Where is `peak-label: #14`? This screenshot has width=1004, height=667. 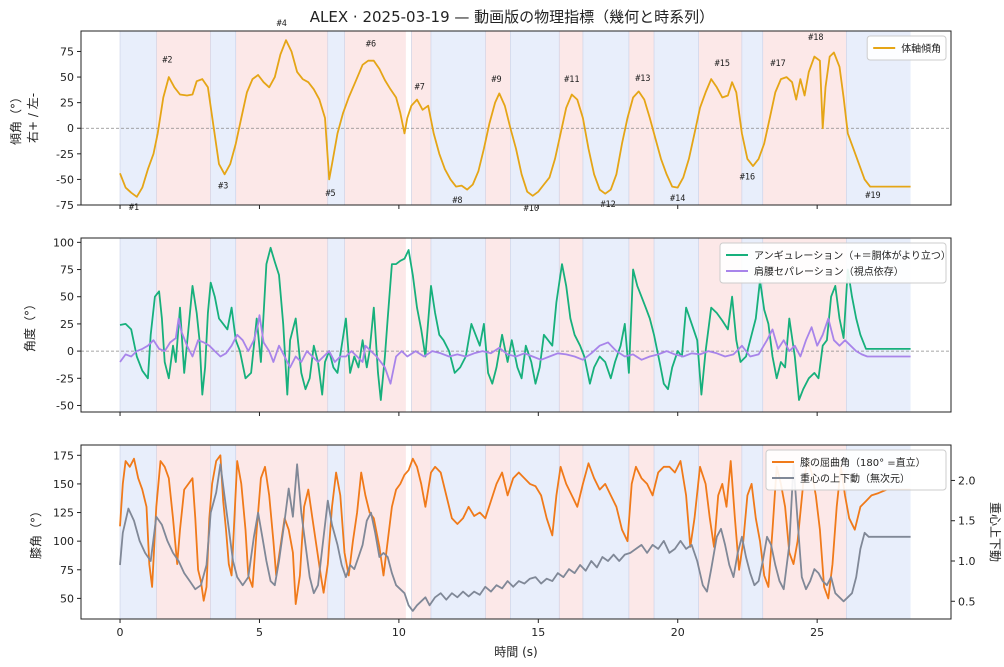 peak-label: #14 is located at coordinates (677, 199).